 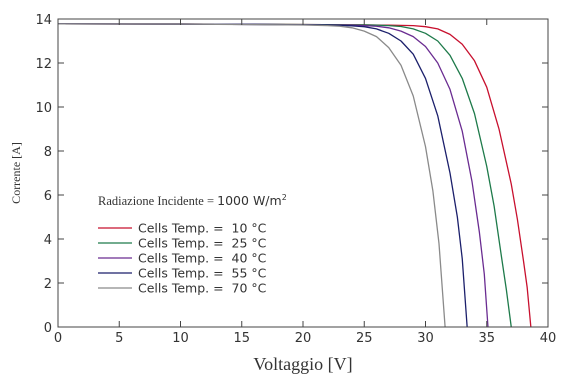 I want to click on y-tick-label: 10, so click(x=43, y=108).